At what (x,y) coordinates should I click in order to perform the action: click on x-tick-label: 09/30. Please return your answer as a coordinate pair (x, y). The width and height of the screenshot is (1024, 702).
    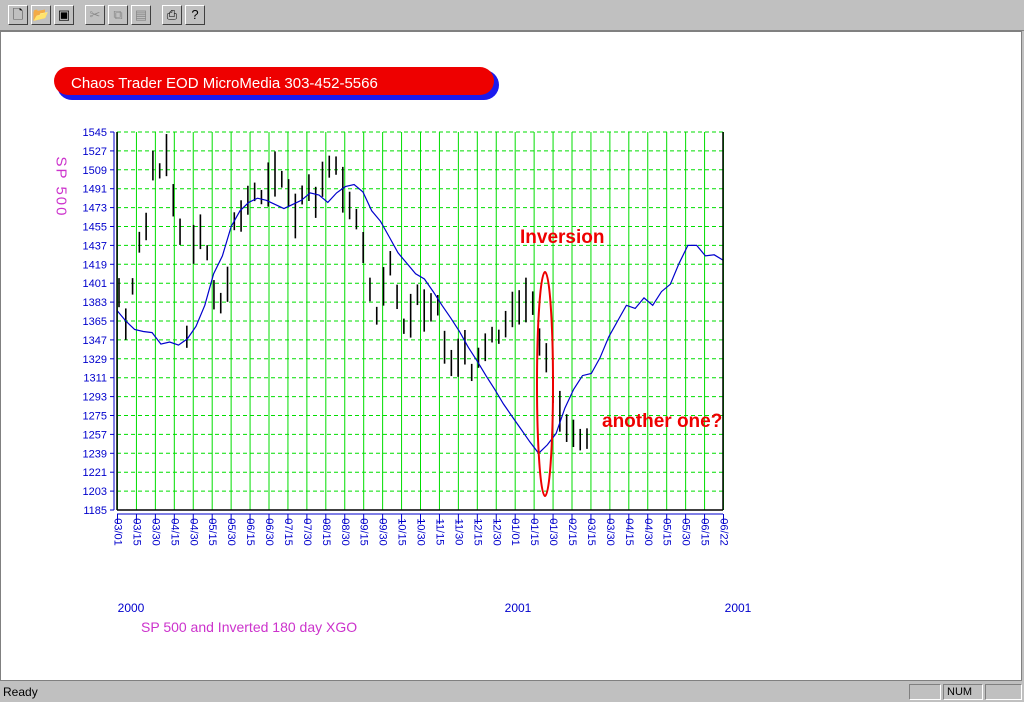
    Looking at the image, I should click on (383, 532).